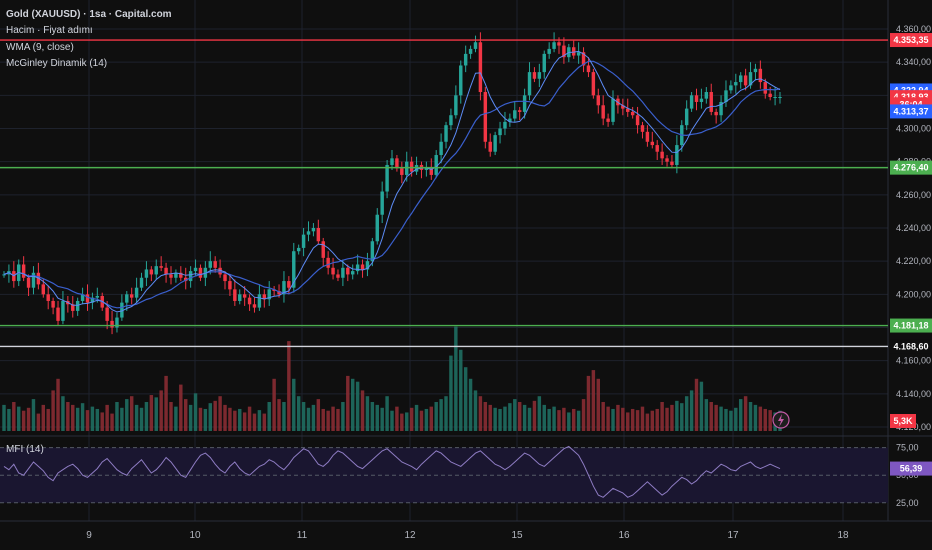  I want to click on mfi-value-badge, so click(911, 468).